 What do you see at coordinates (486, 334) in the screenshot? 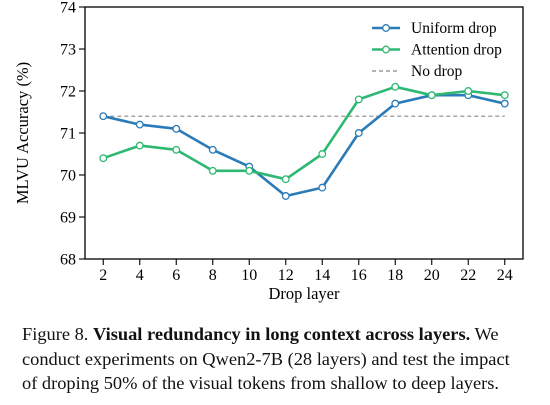
I see `caption-tail: We` at bounding box center [486, 334].